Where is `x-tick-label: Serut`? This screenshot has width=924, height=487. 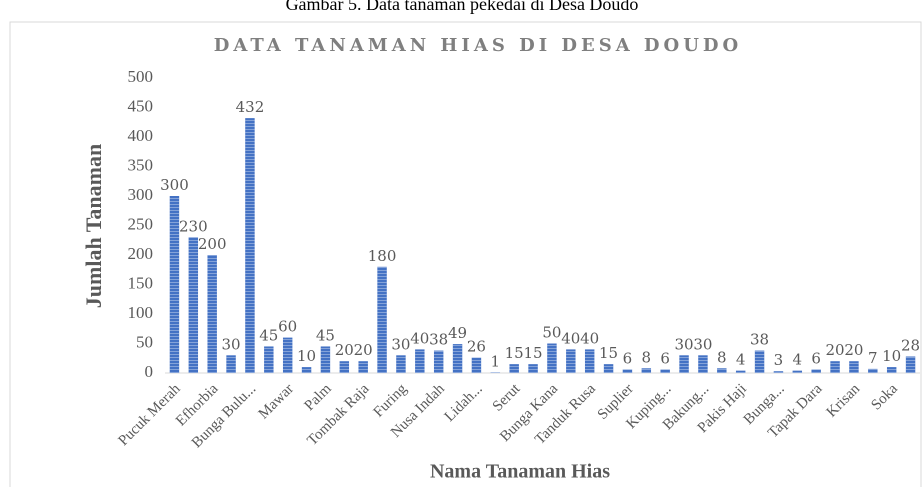 x-tick-label: Serut is located at coordinates (507, 397).